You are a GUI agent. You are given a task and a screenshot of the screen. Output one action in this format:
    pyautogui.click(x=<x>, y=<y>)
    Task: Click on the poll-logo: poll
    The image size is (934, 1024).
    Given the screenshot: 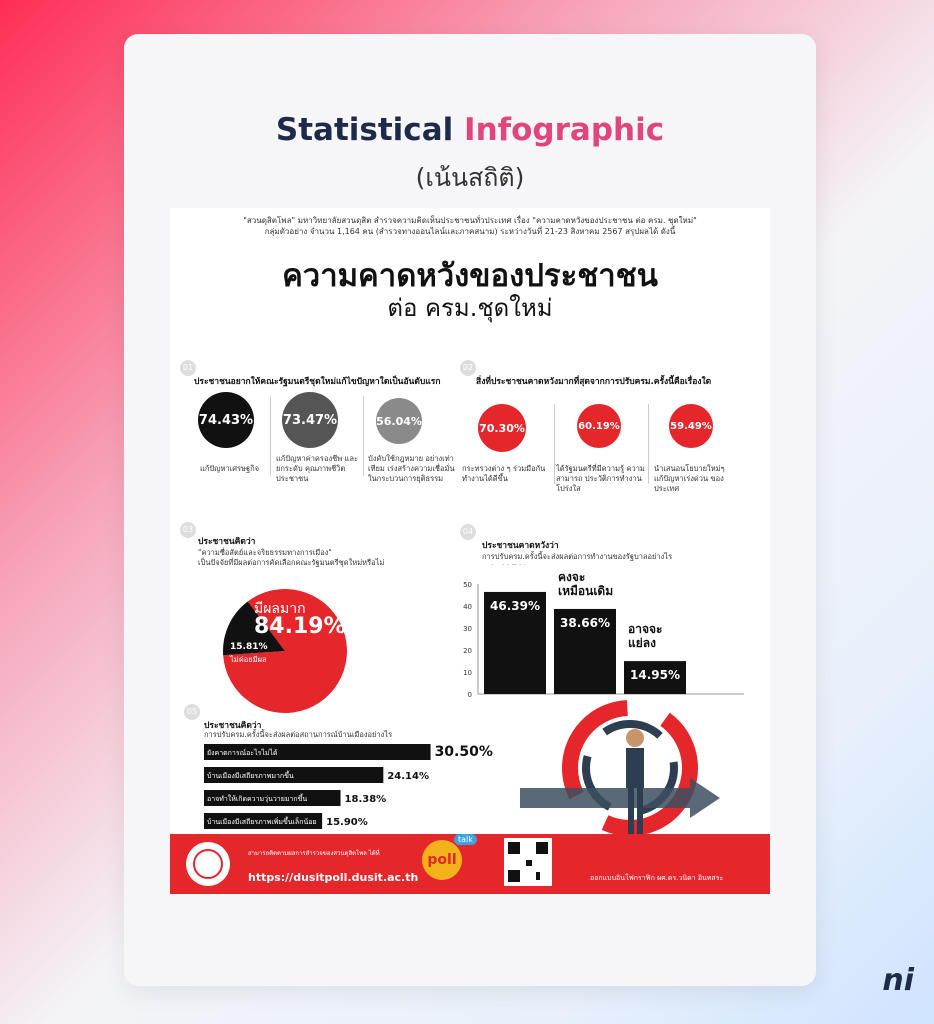 What is the action you would take?
    pyautogui.click(x=442, y=860)
    